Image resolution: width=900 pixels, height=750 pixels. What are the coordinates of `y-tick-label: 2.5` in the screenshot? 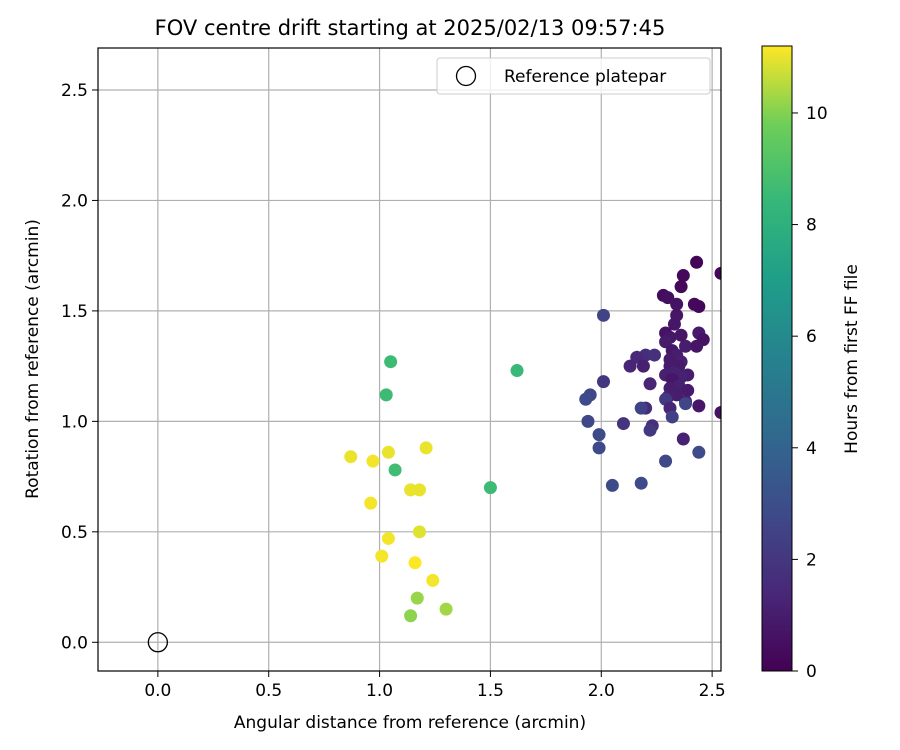 It's located at (74, 91).